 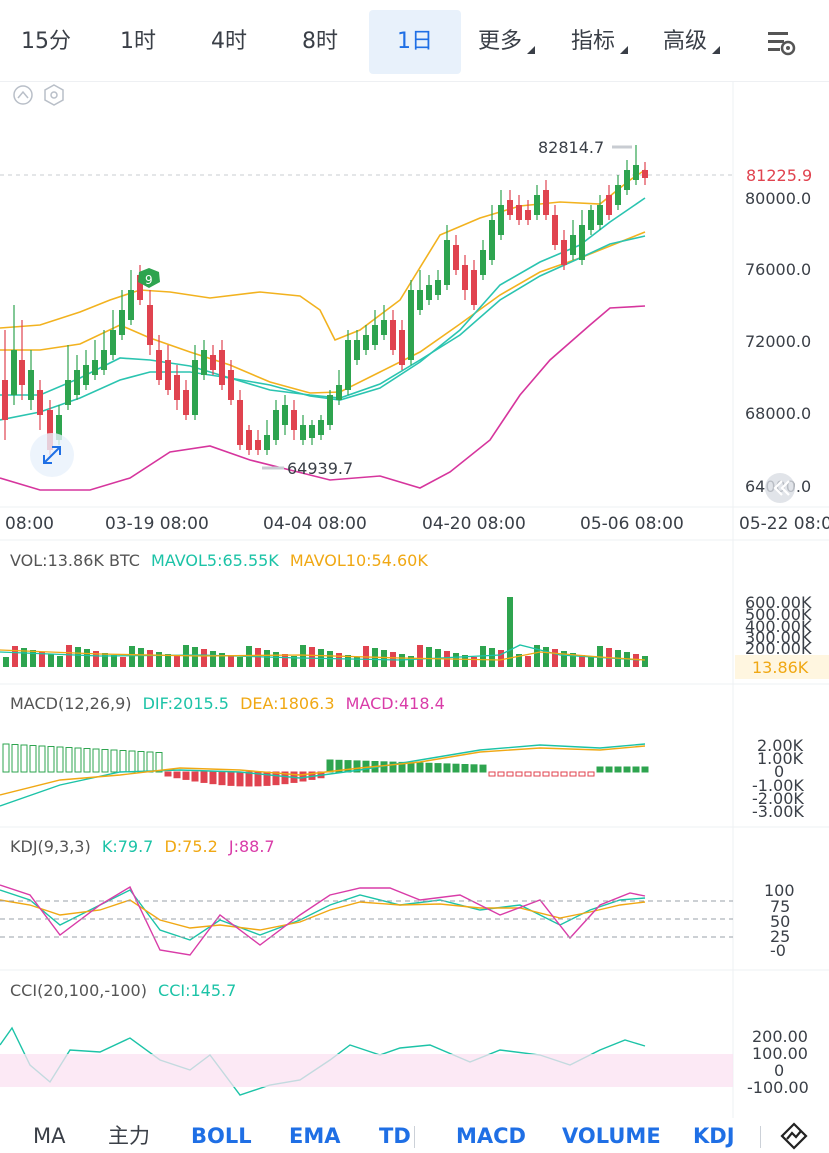 I want to click on boll-mid-line, so click(x=323, y=317).